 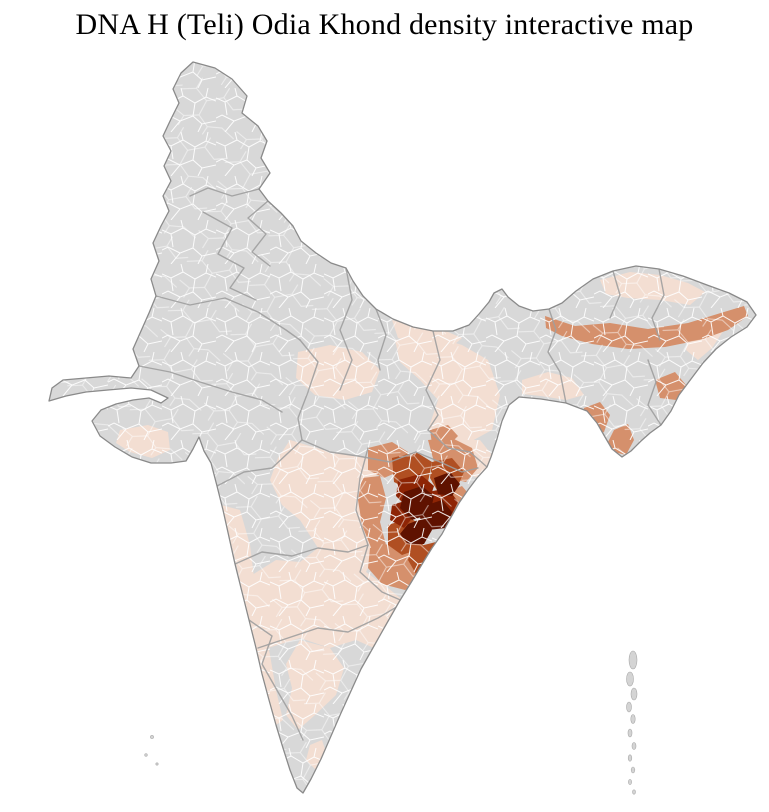 I want to click on andaman-nicobar-islands, so click(x=632, y=722).